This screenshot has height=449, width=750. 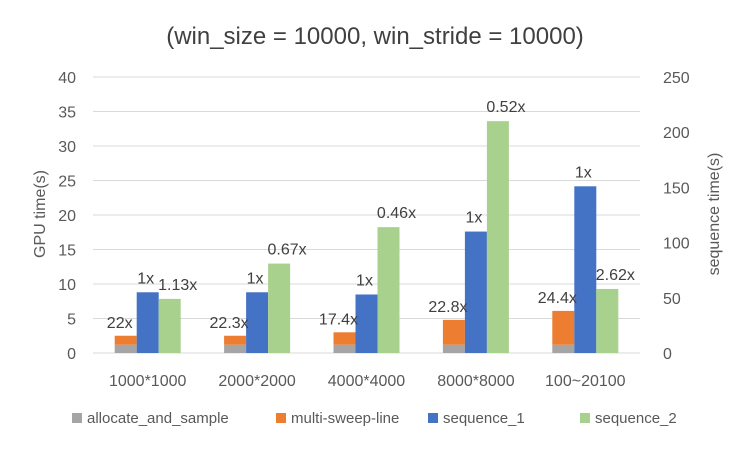 I want to click on data-label-sequence-2: 0.67x, so click(x=287, y=250).